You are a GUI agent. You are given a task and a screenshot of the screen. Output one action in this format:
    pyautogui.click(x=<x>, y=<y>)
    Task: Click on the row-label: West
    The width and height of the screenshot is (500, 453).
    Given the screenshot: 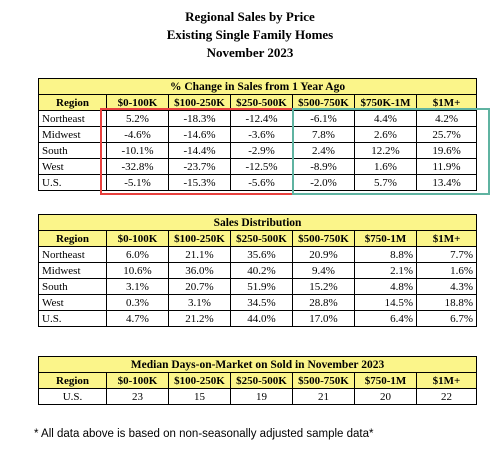 What is the action you would take?
    pyautogui.click(x=72, y=166)
    